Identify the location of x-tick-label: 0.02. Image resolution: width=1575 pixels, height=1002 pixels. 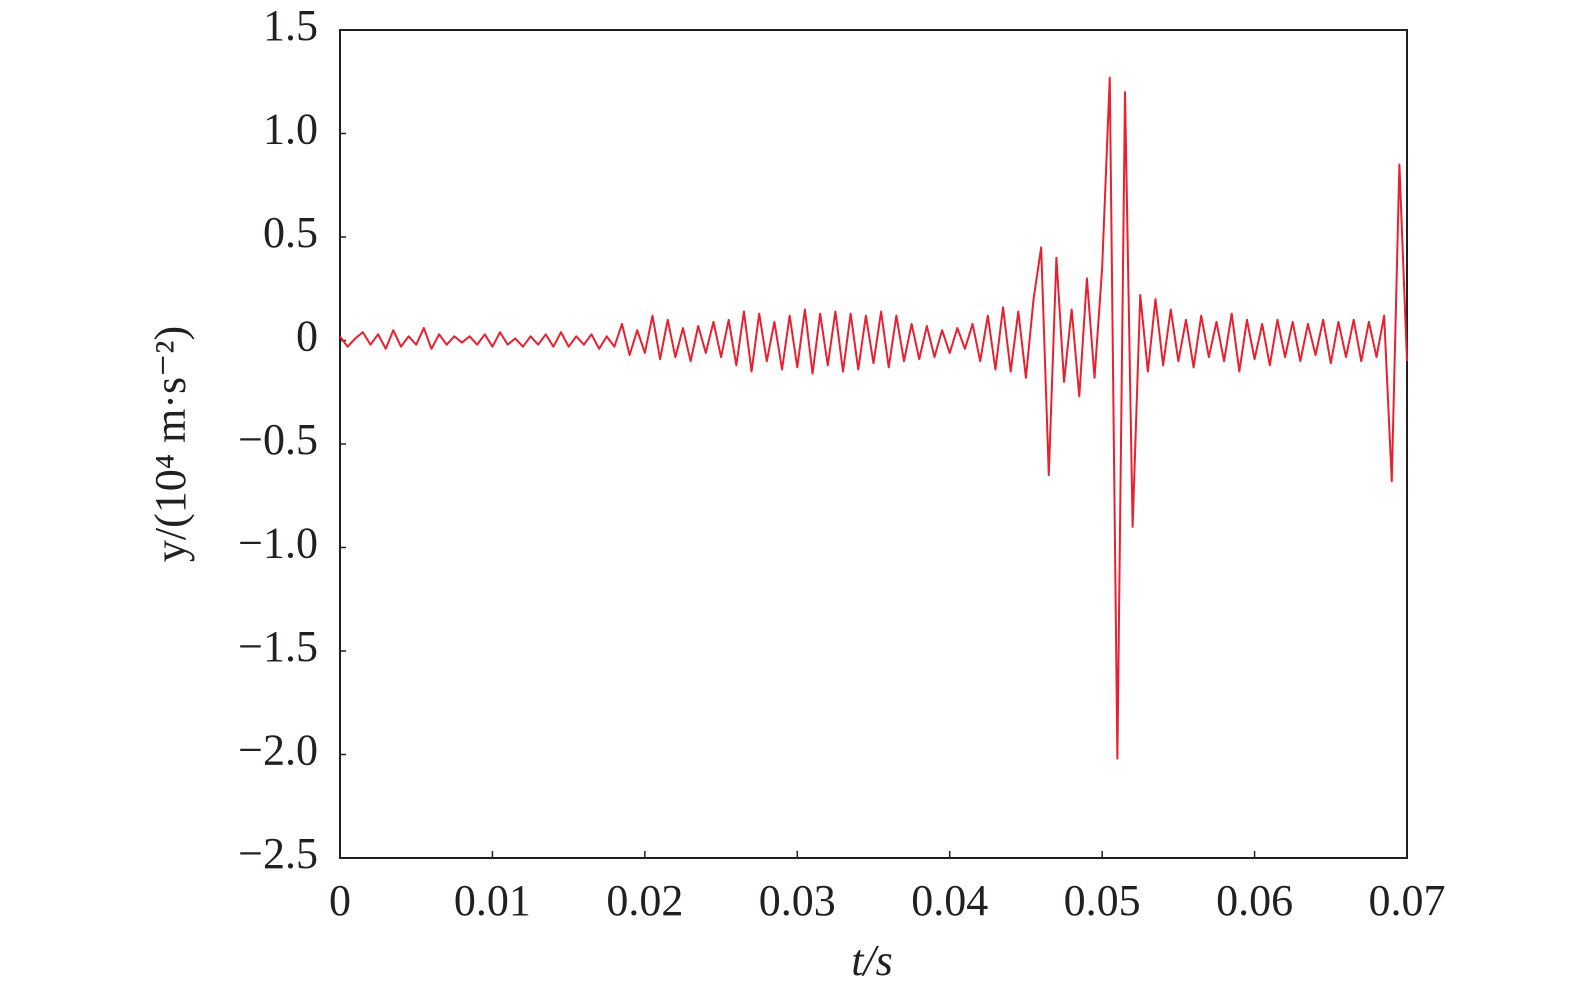
(644, 900).